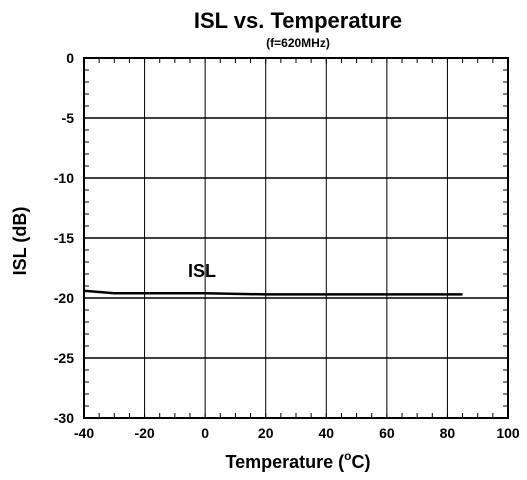 This screenshot has height=480, width=527. What do you see at coordinates (84, 433) in the screenshot?
I see `x-tick-label: -40` at bounding box center [84, 433].